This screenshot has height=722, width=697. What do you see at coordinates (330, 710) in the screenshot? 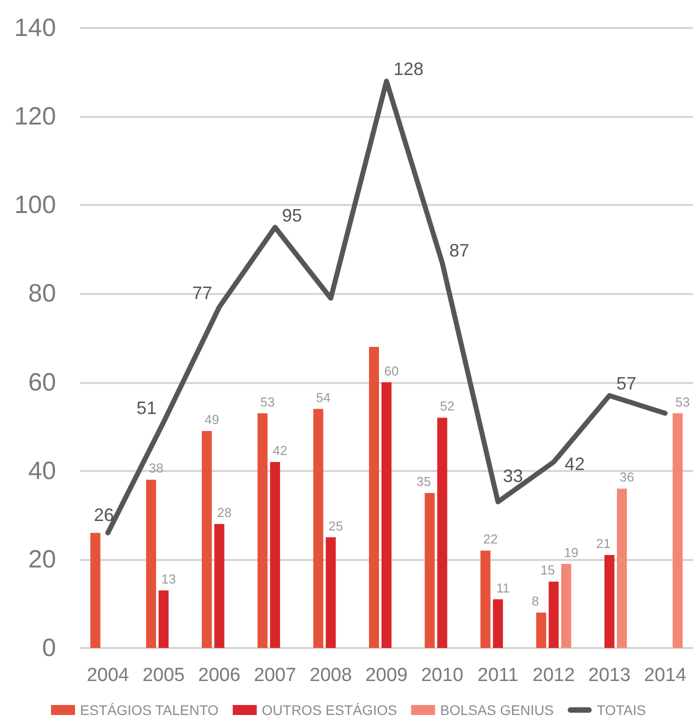
I see `legend-label: OUTROS ESTÁGIOS` at bounding box center [330, 710].